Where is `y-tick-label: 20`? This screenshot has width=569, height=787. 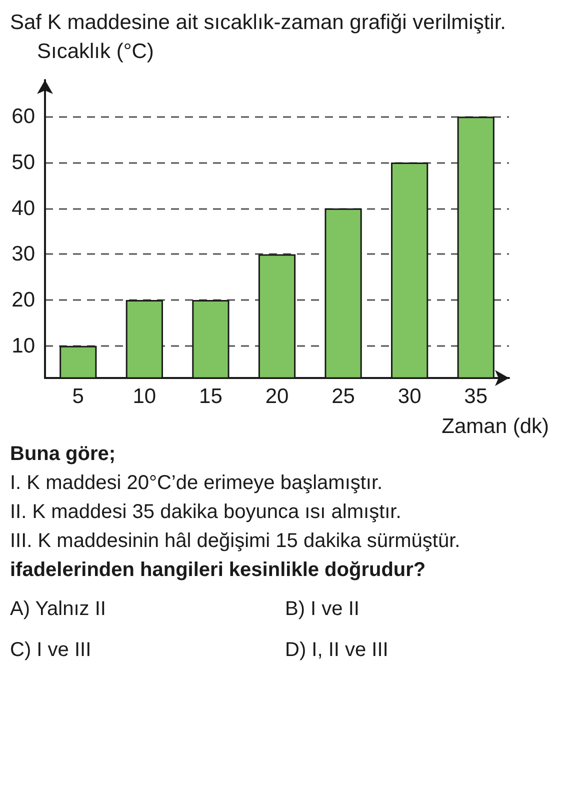
y-tick-label: 20 is located at coordinates (23, 300).